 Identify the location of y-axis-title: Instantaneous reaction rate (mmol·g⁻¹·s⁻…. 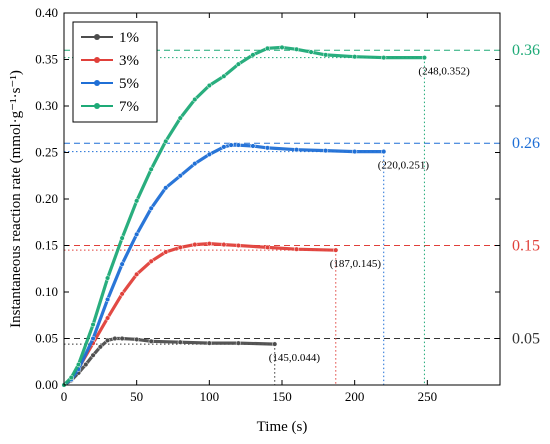
(16, 199).